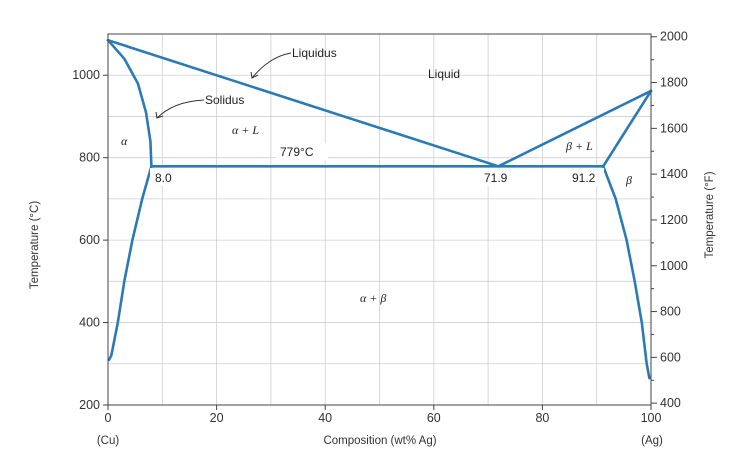 This screenshot has width=739, height=449. I want to click on beta-region-label: β, so click(628, 180).